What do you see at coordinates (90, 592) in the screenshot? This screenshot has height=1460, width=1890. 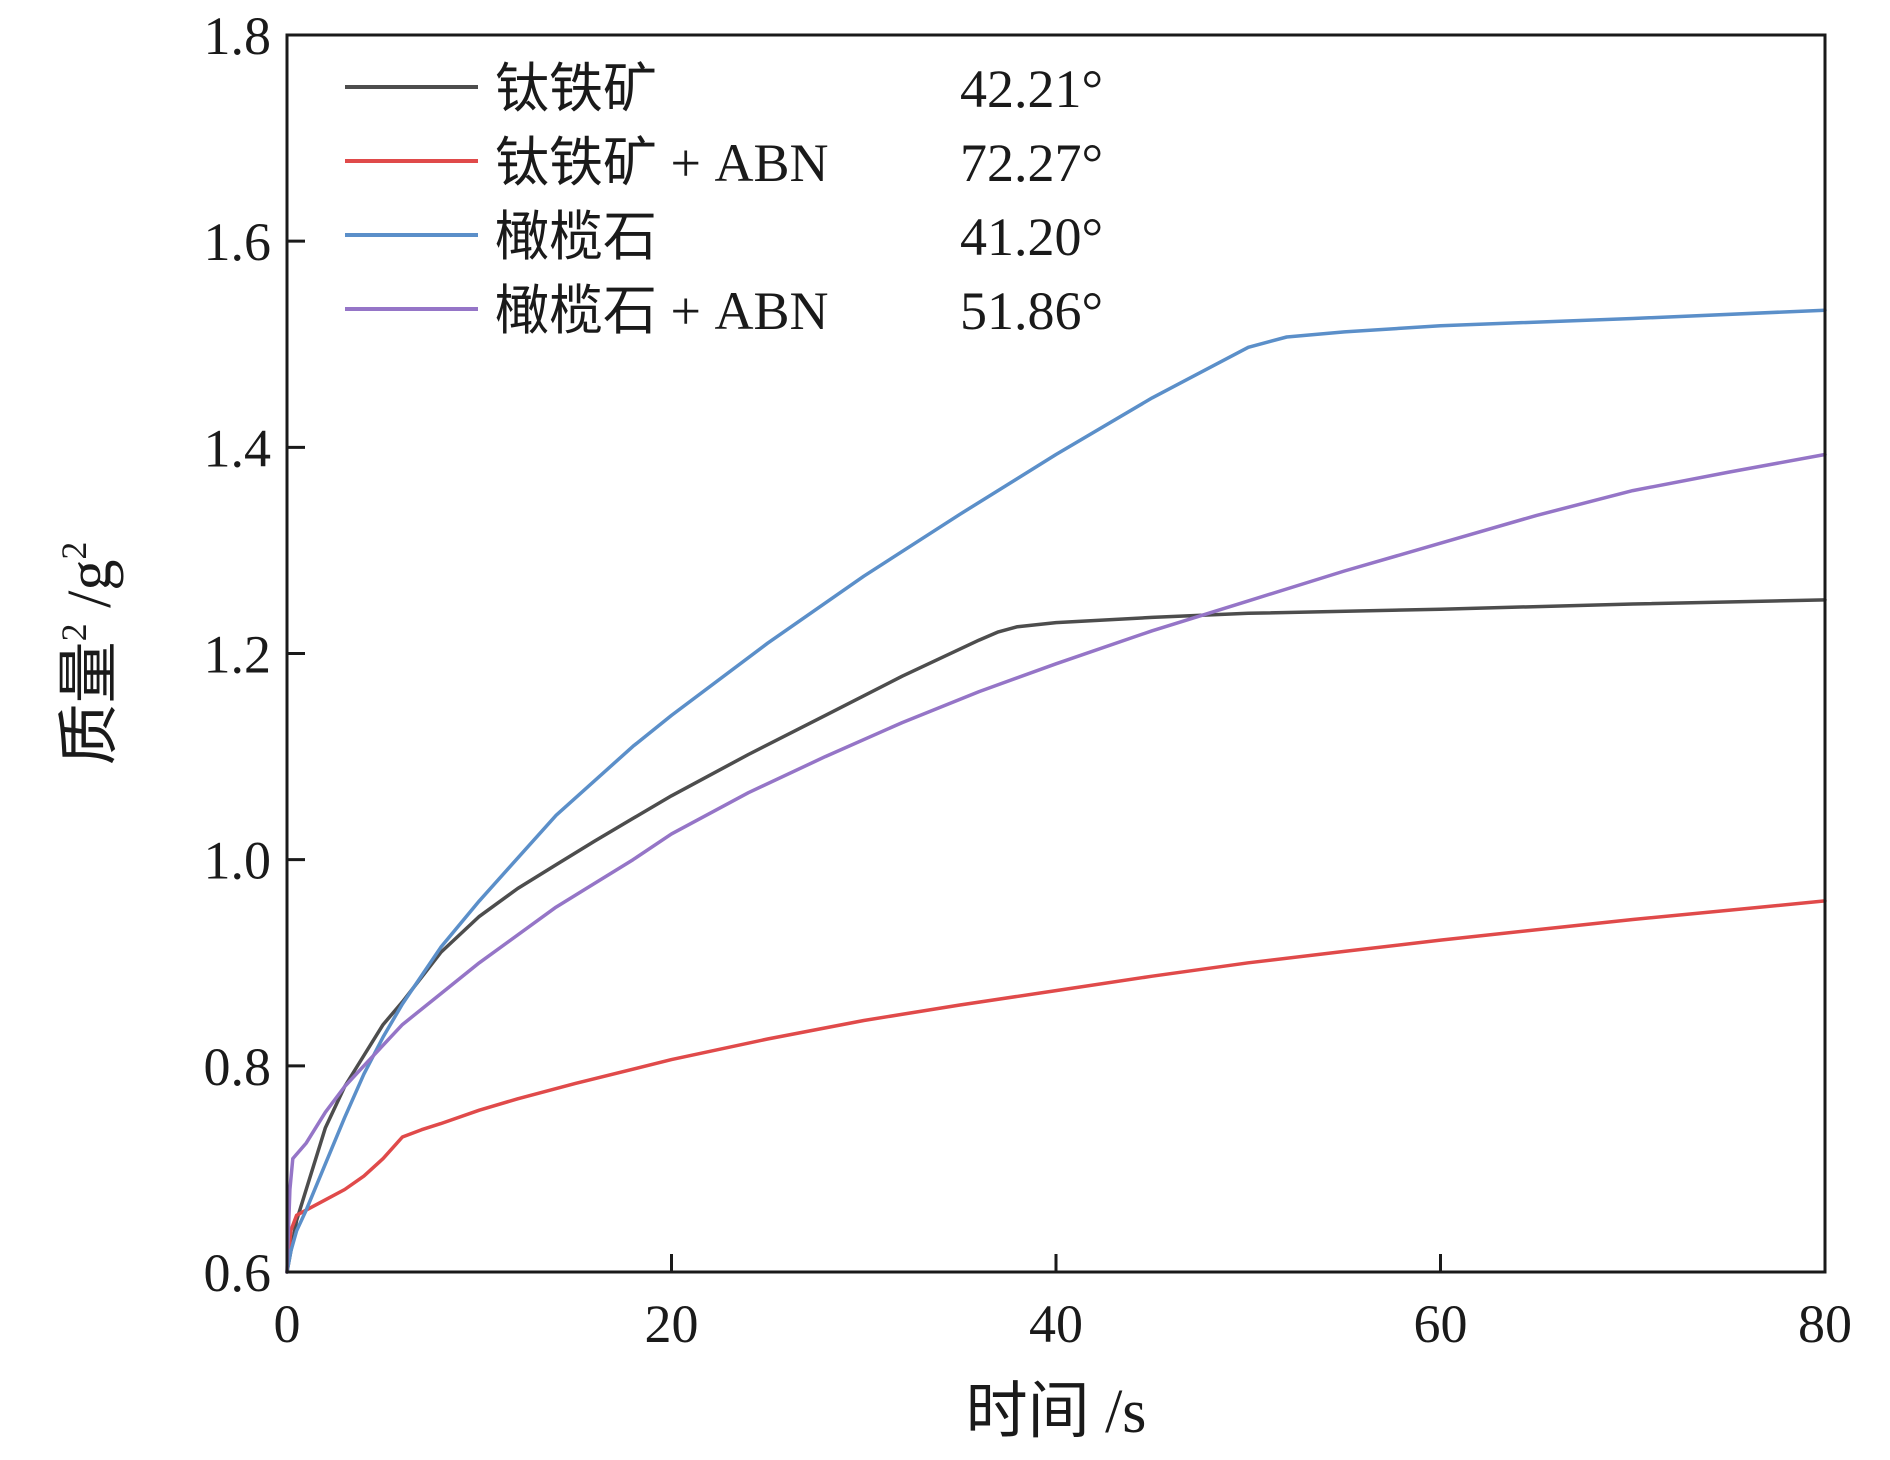 I see `y-axis-title-unit: /g` at bounding box center [90, 592].